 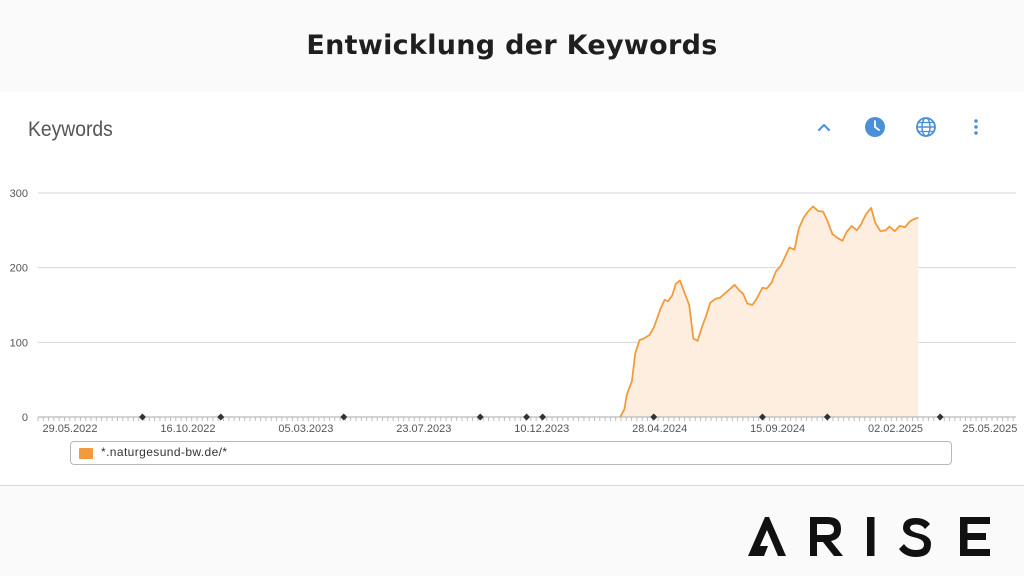 I want to click on y-tick-label: 100, so click(x=19, y=343).